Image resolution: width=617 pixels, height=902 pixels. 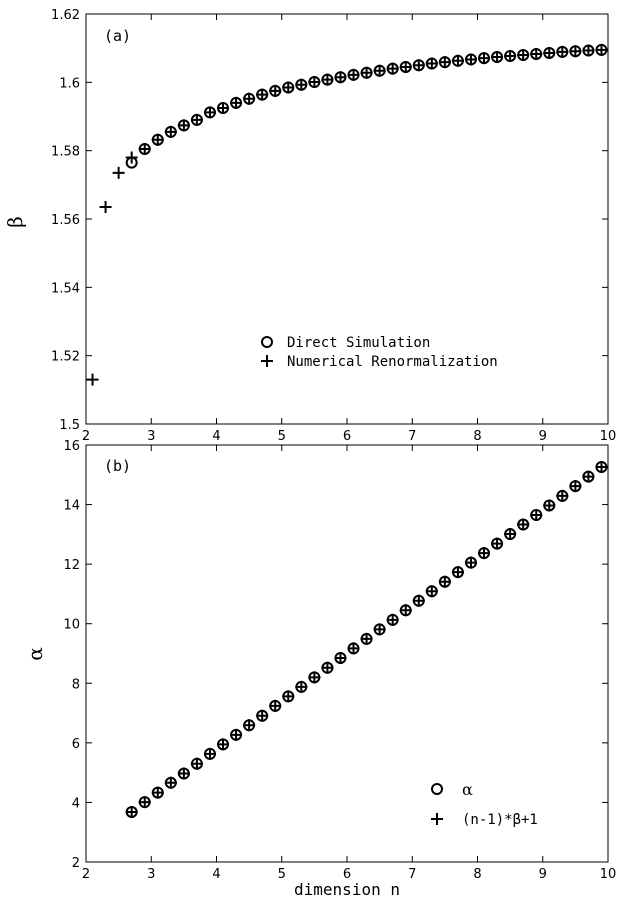 I want to click on x-tick-label: 10, so click(x=608, y=436).